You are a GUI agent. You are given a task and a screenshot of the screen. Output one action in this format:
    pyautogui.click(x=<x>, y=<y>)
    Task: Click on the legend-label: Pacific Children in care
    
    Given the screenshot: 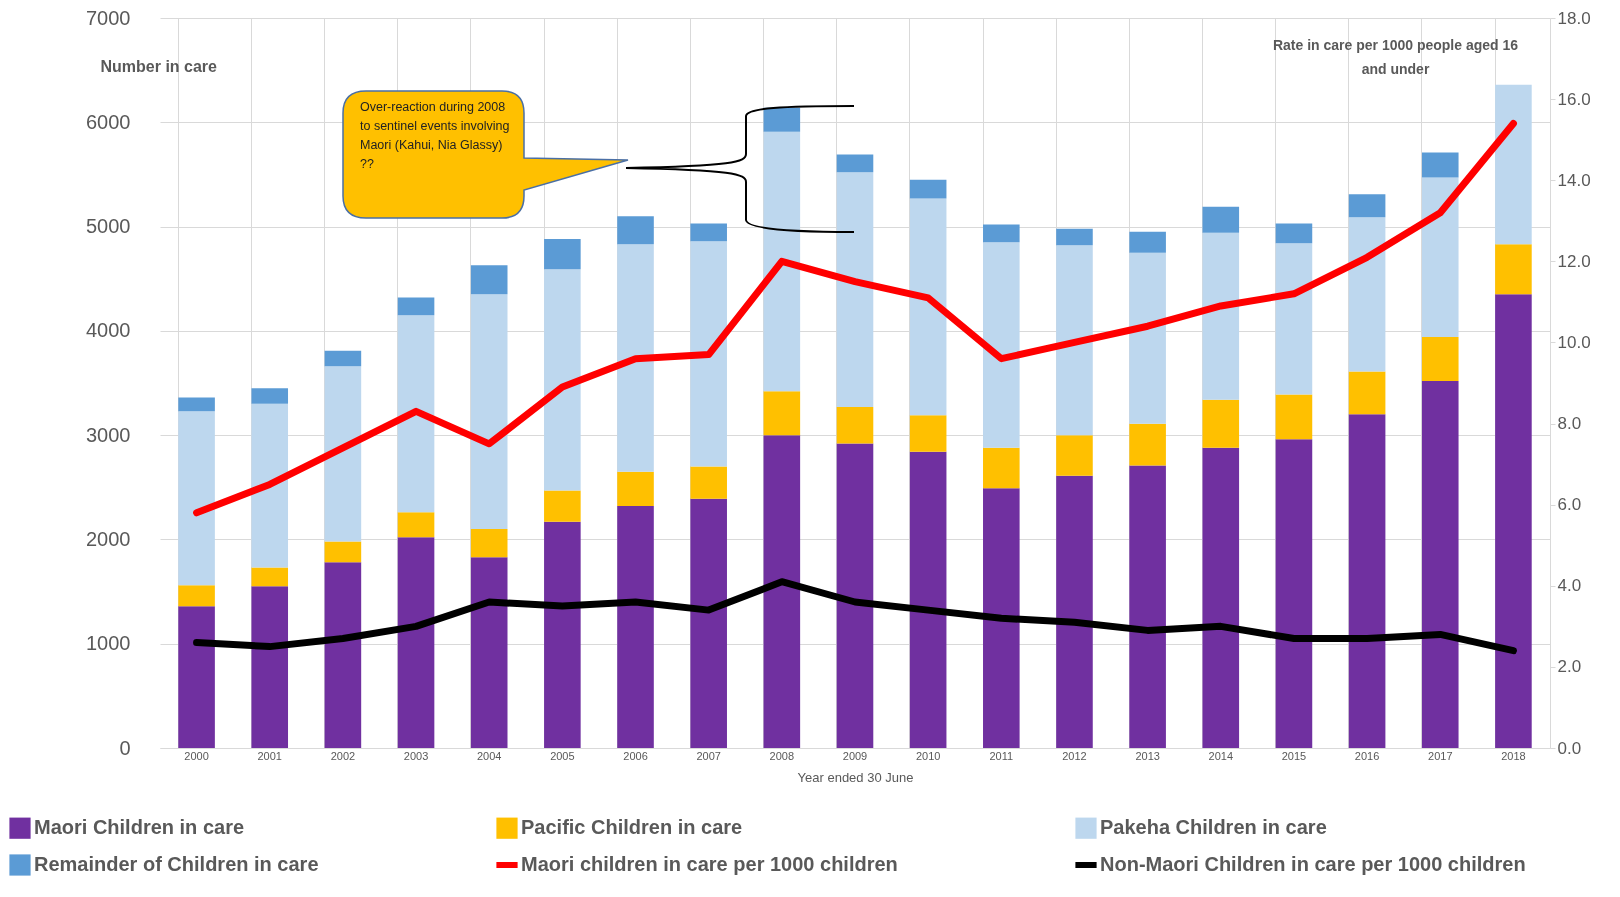 What is the action you would take?
    pyautogui.click(x=632, y=827)
    